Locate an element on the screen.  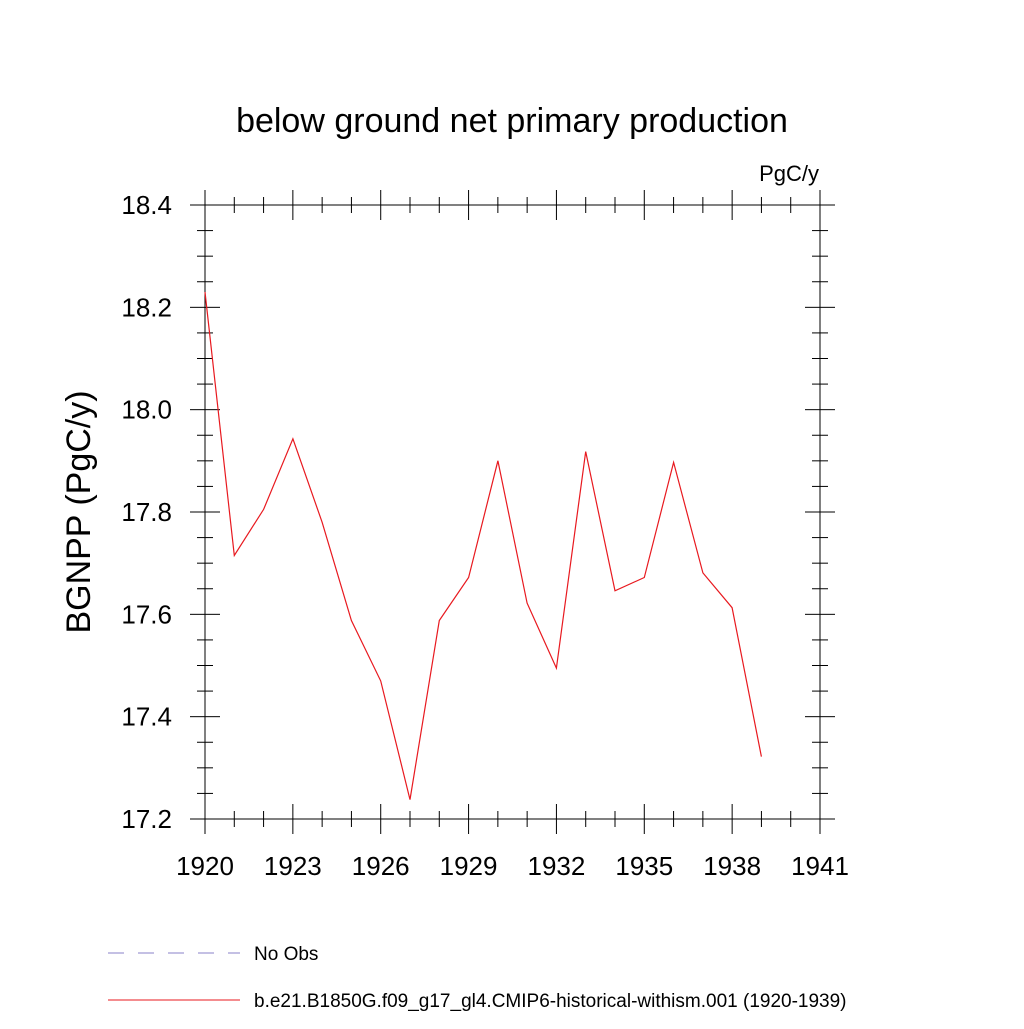
y-tick-label: 18.0 is located at coordinates (146, 410).